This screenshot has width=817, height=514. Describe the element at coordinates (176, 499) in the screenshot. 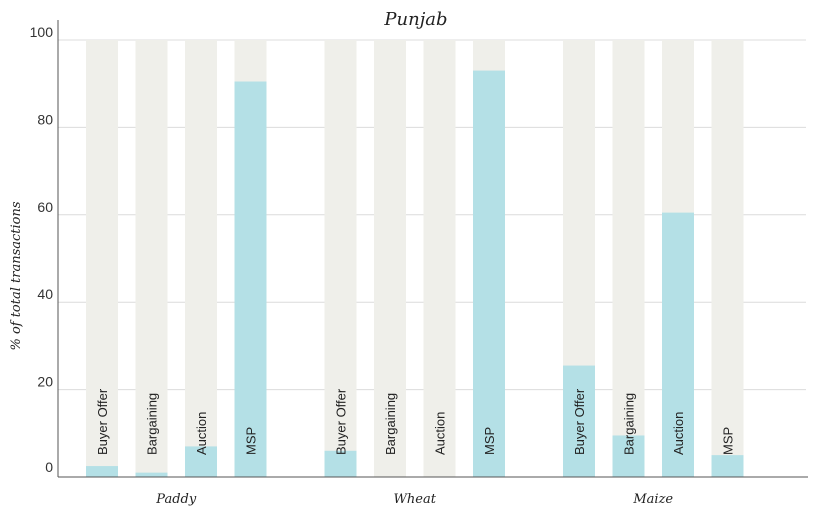

I see `group-label: Paddy` at that location.